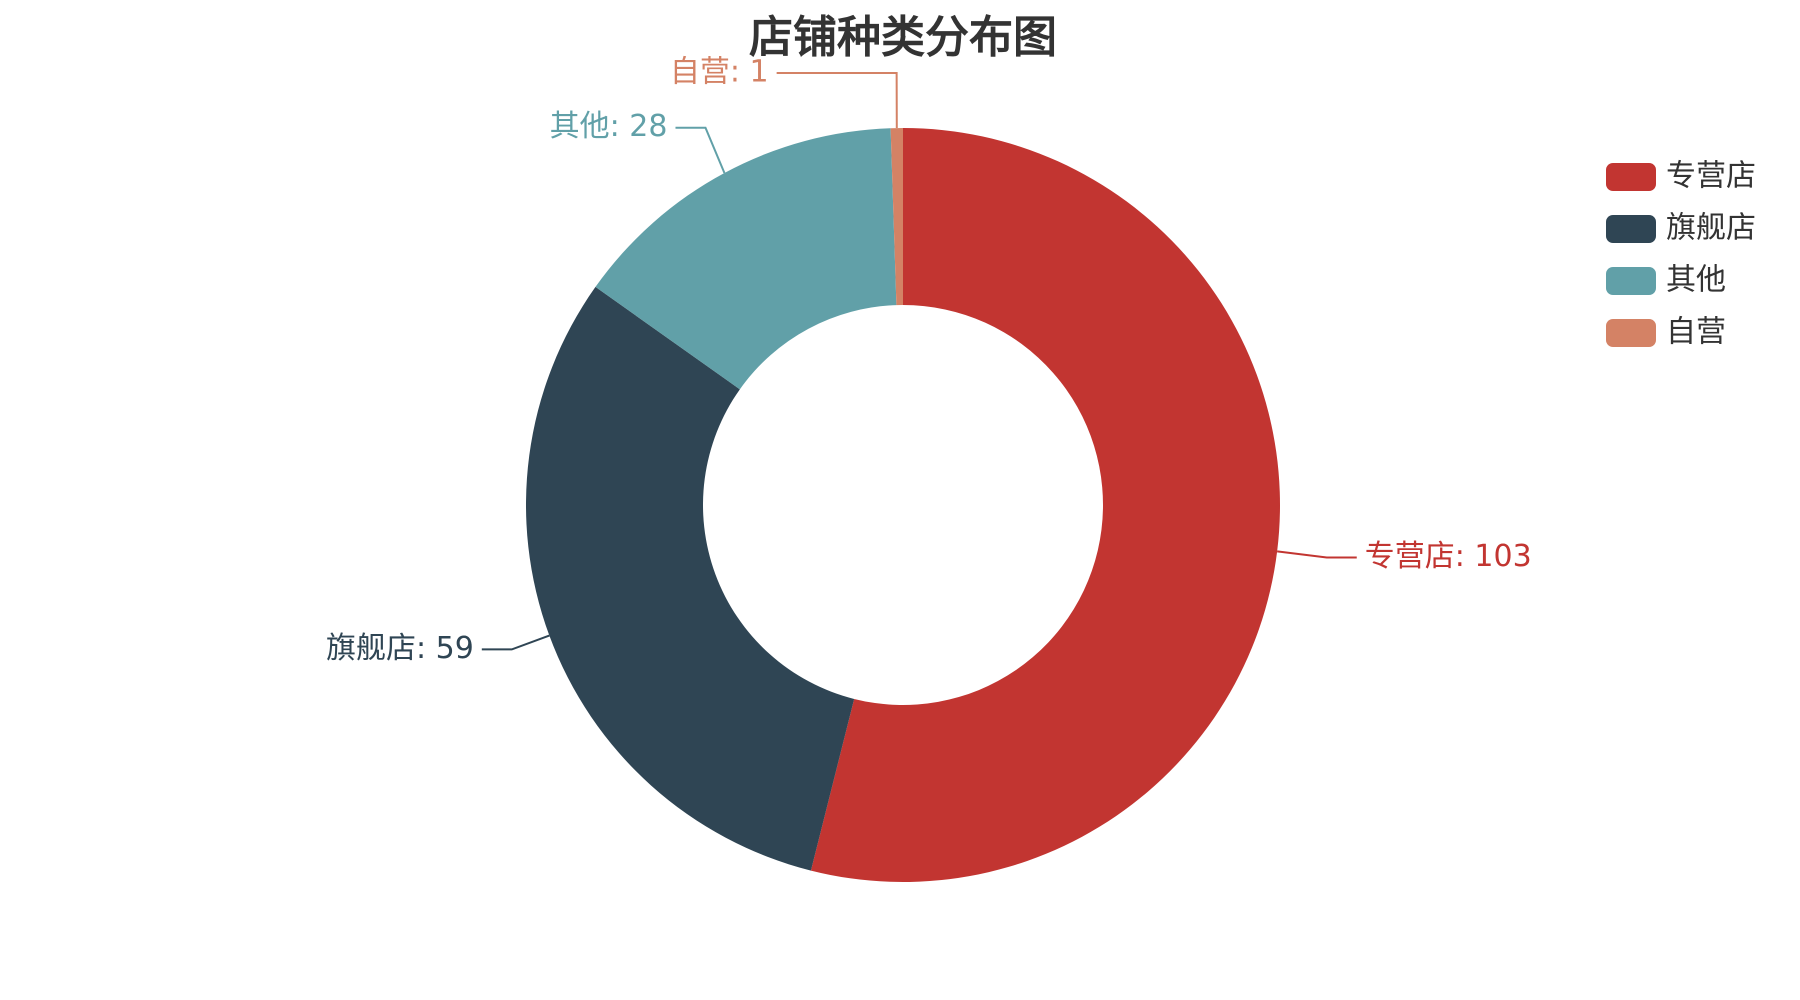  I want to click on slice-label-1: 旗舰店: 59, so click(400, 648).